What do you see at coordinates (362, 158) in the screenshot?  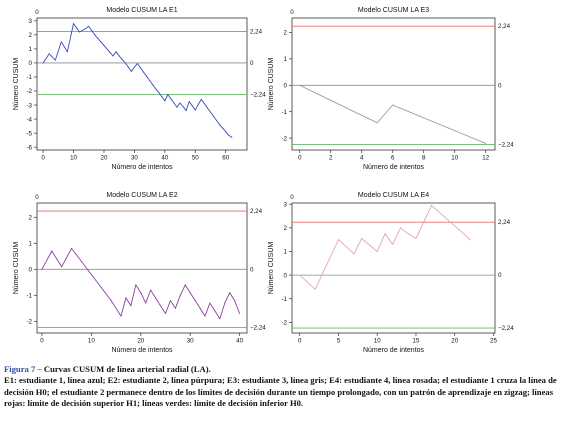 I see `x-tick-label: 4` at bounding box center [362, 158].